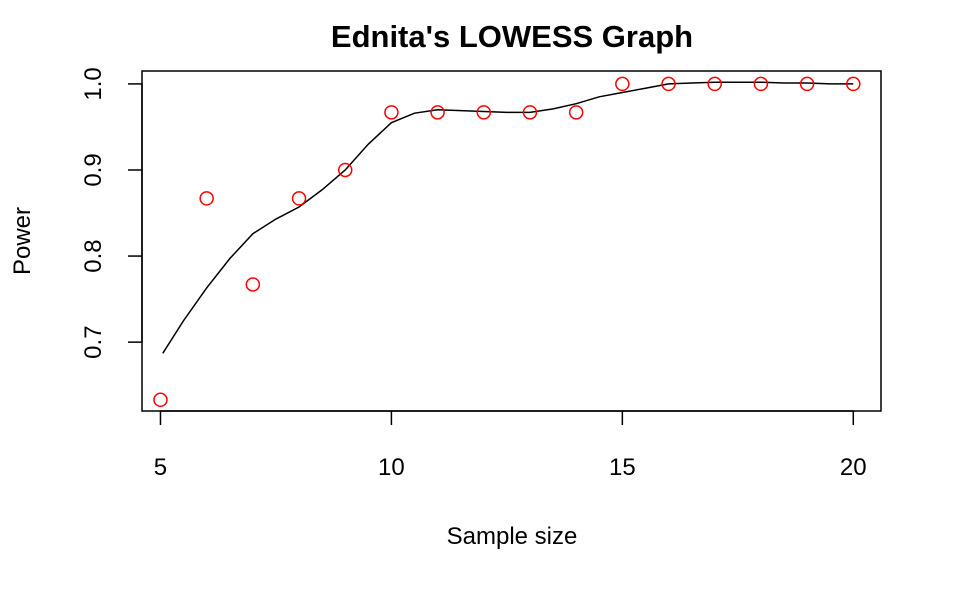 The height and width of the screenshot is (589, 954). Describe the element at coordinates (391, 467) in the screenshot. I see `x-tick-label: 10` at that location.